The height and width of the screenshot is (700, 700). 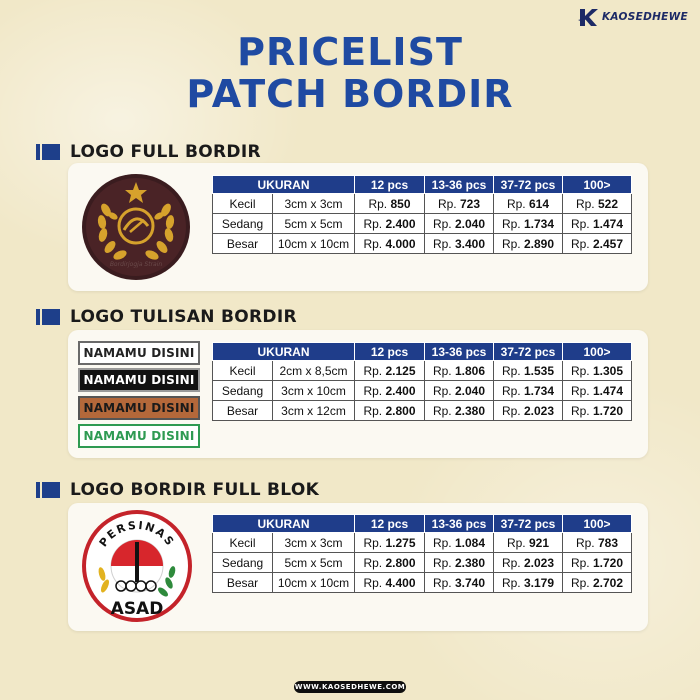 What do you see at coordinates (608, 223) in the screenshot?
I see `price-value: 1.474` at bounding box center [608, 223].